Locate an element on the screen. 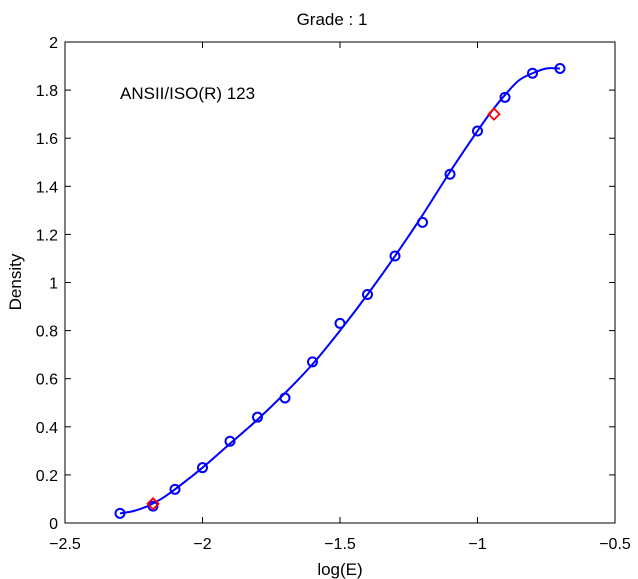  x-tick-label: −1.5 is located at coordinates (340, 544).